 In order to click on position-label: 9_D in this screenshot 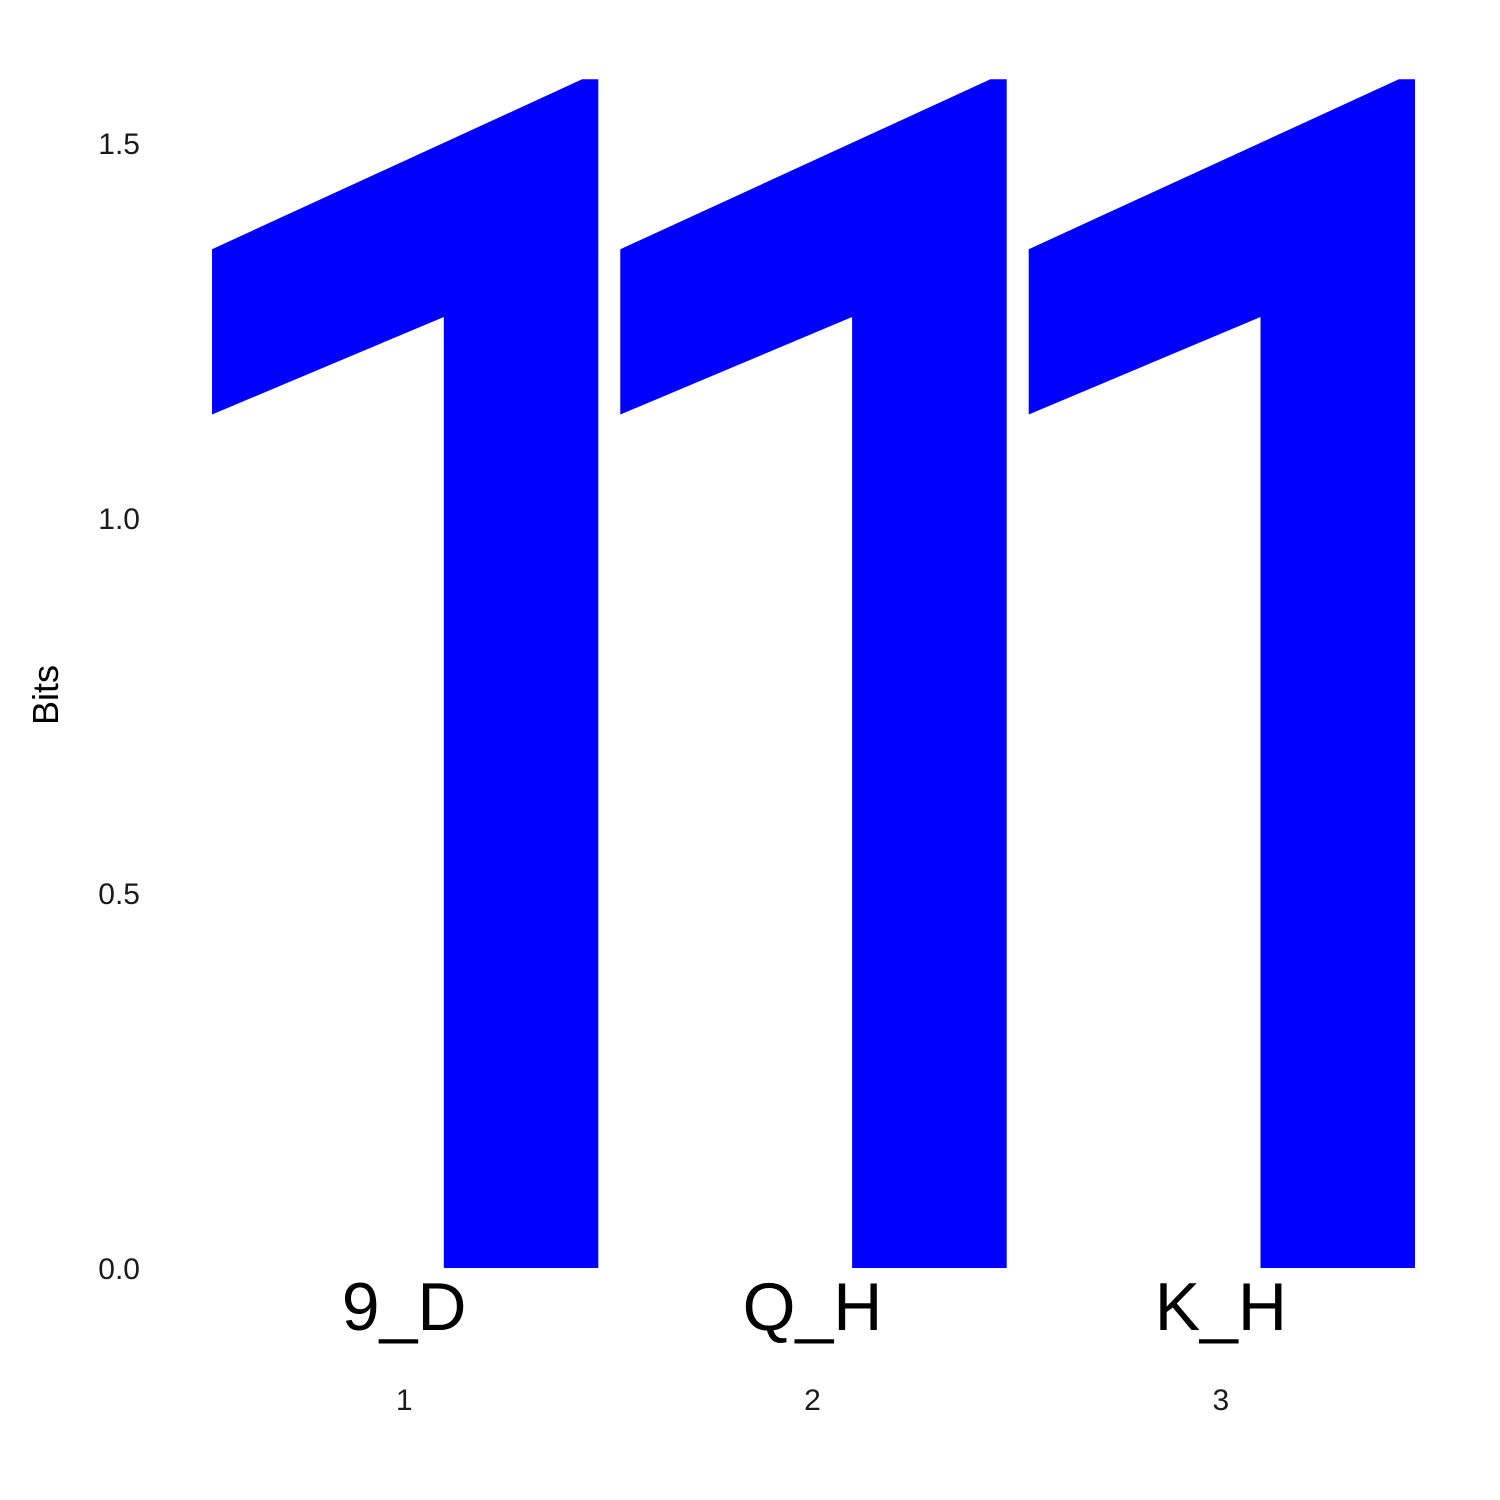, I will do `click(404, 1307)`.